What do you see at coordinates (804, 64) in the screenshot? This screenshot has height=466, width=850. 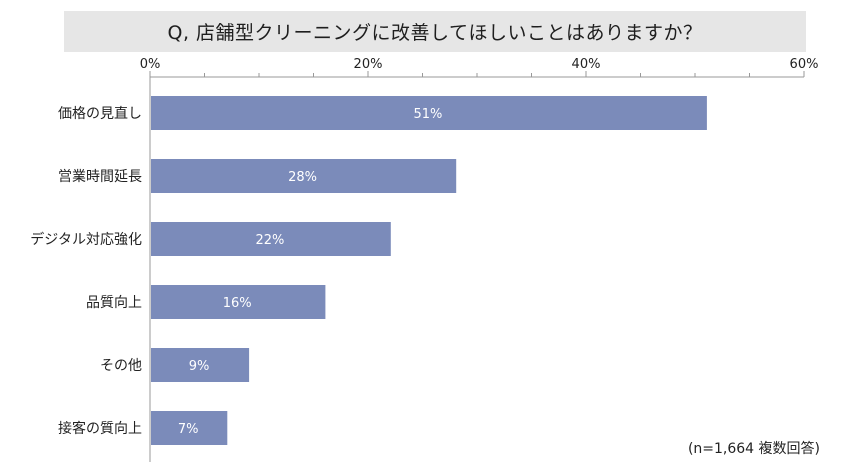 I see `x-tick-label: 60%` at bounding box center [804, 64].